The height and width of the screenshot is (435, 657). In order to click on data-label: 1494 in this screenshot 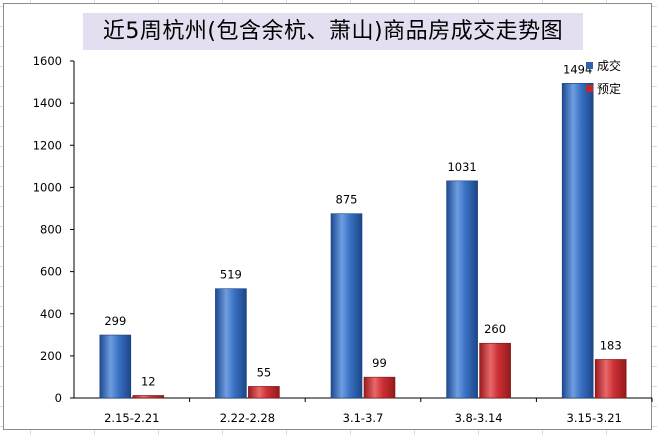, I will do `click(577, 69)`.